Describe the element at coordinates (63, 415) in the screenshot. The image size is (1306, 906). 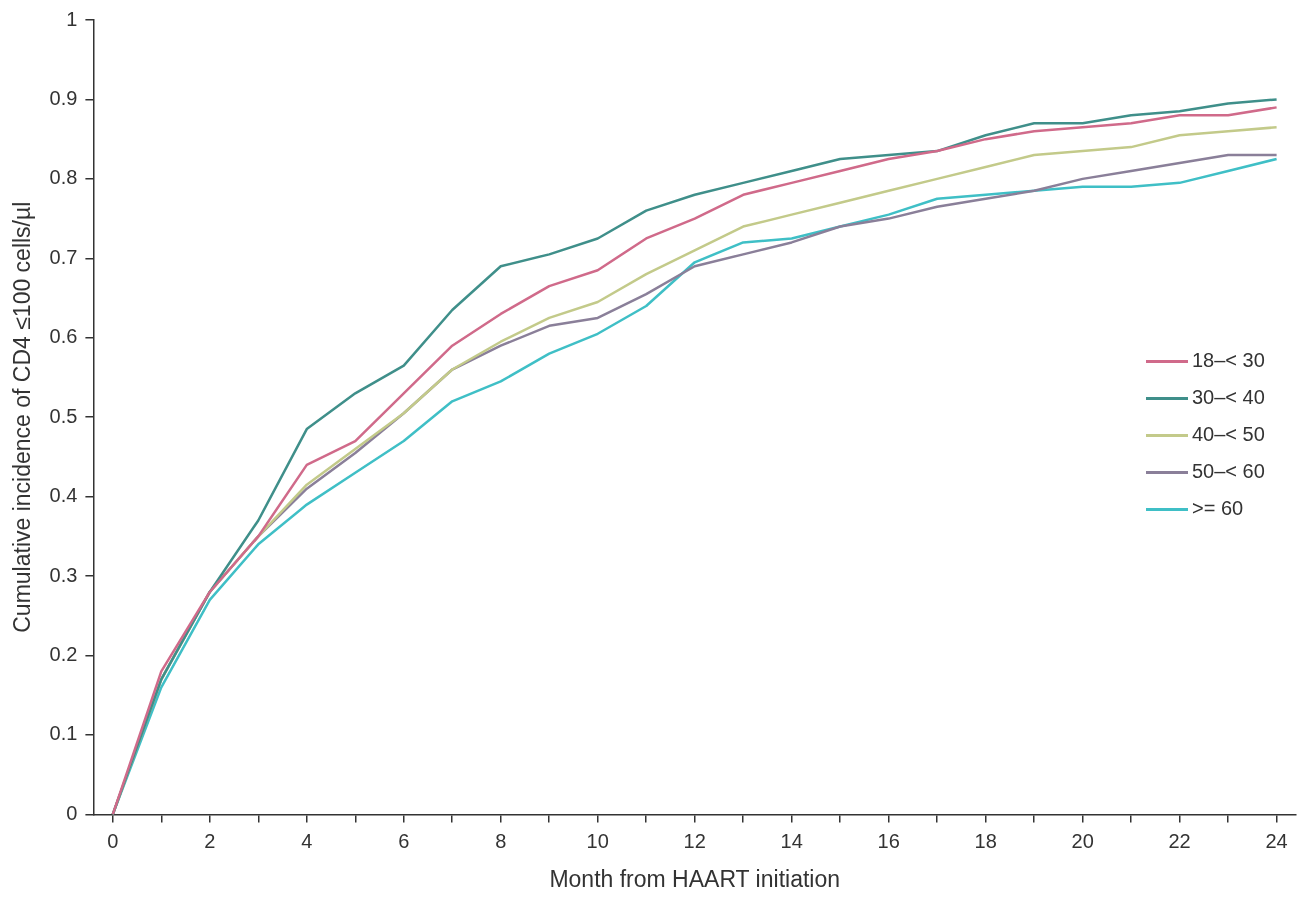
I see `y-tick-label: 0.5` at that location.